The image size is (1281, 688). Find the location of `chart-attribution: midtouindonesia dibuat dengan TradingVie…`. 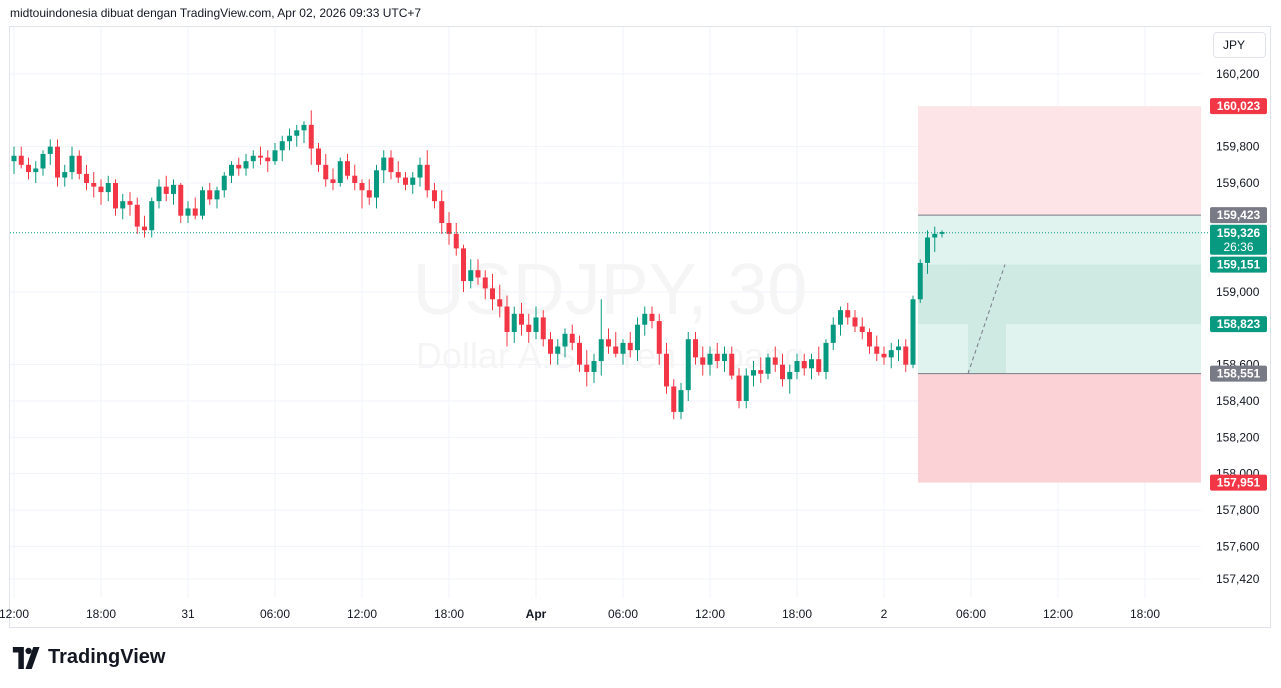

chart-attribution: midtouindonesia dibuat dengan TradingVie… is located at coordinates (216, 13).